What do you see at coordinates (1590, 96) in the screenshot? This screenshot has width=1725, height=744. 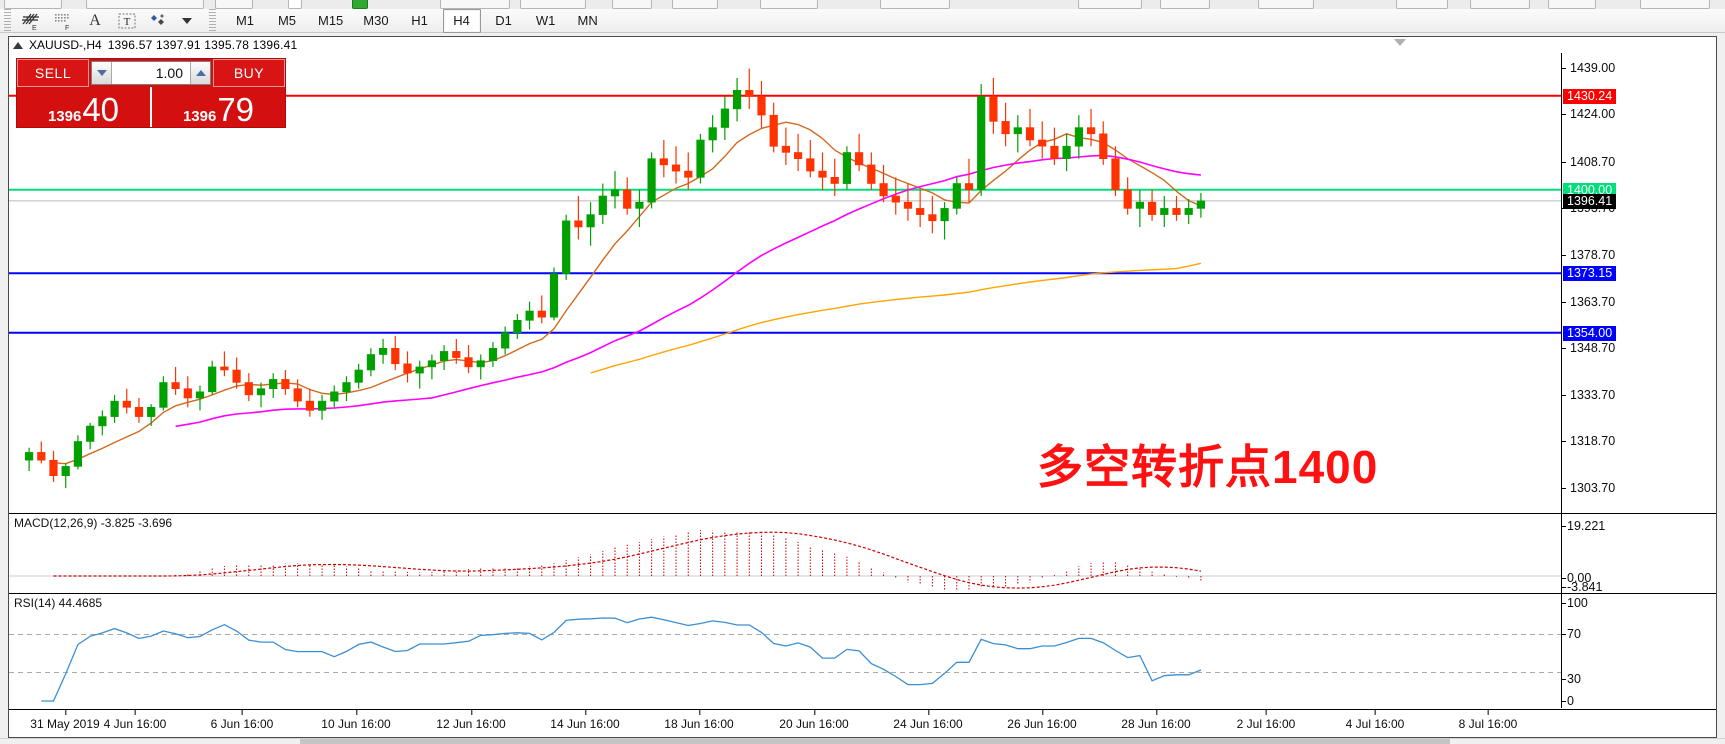 I see `resistance-level-tag: 1430.24` at bounding box center [1590, 96].